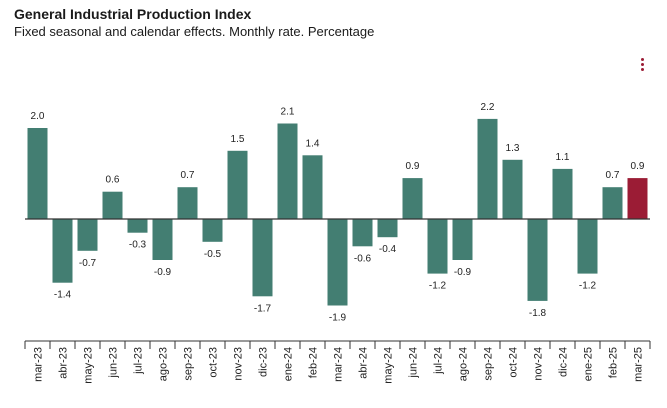 The width and height of the screenshot is (667, 408). Describe the element at coordinates (614, 362) in the screenshot. I see `tick-label-feb-25: feb-25` at that location.